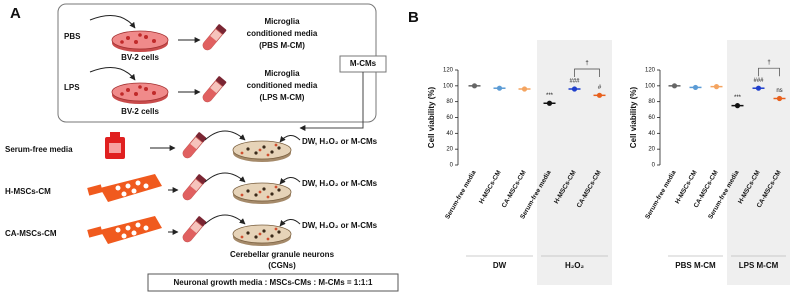 The height and width of the screenshot is (300, 792). I want to click on treatment-label: H-MSCs-CM, so click(28, 191).